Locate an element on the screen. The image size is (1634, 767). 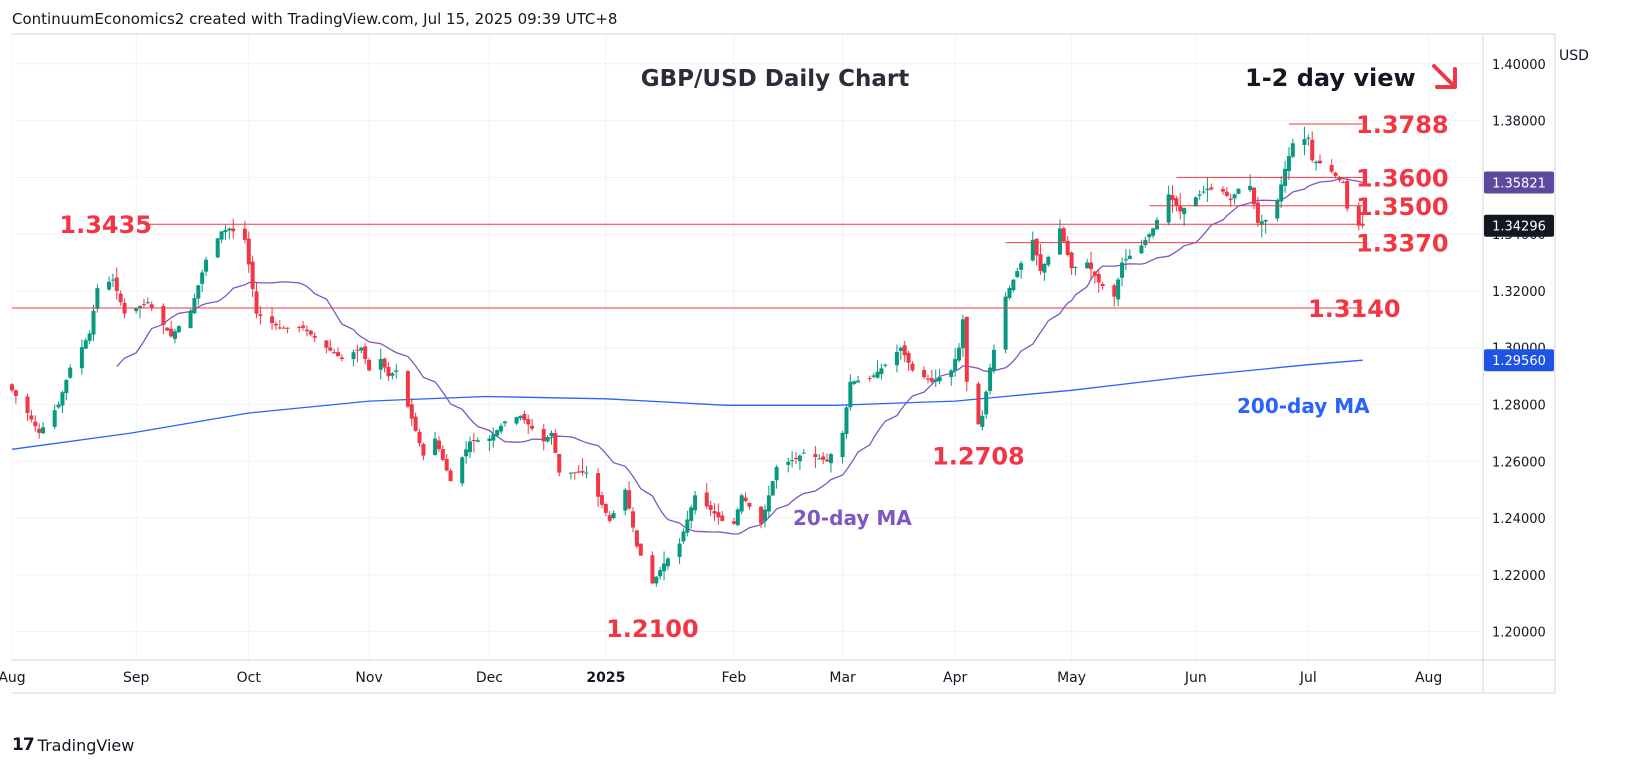
x-tick-label: Apr is located at coordinates (955, 678).